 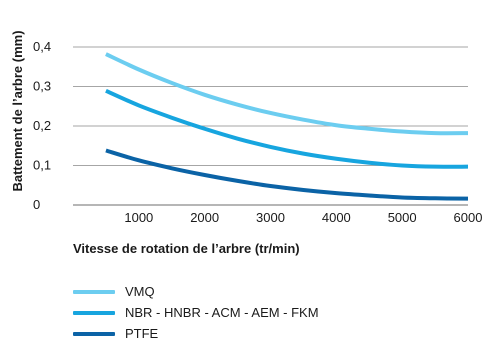 I want to click on x-tick-label: 5000, so click(x=402, y=217).